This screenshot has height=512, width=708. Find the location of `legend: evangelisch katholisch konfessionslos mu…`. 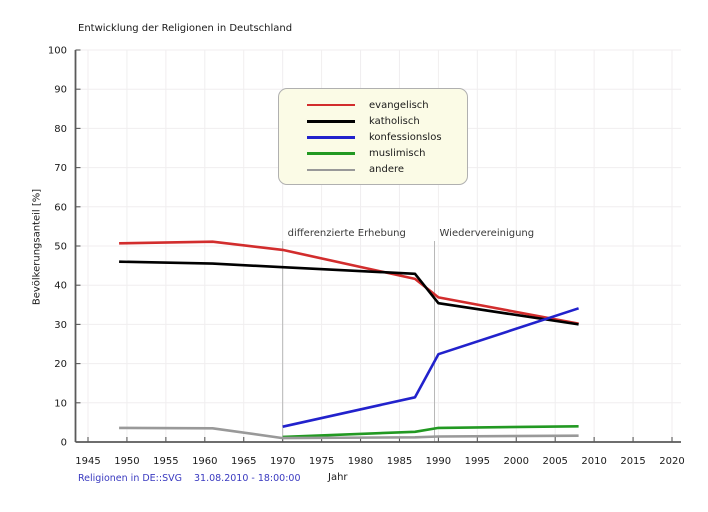

legend: evangelisch katholisch konfessionslos mu… is located at coordinates (373, 136).